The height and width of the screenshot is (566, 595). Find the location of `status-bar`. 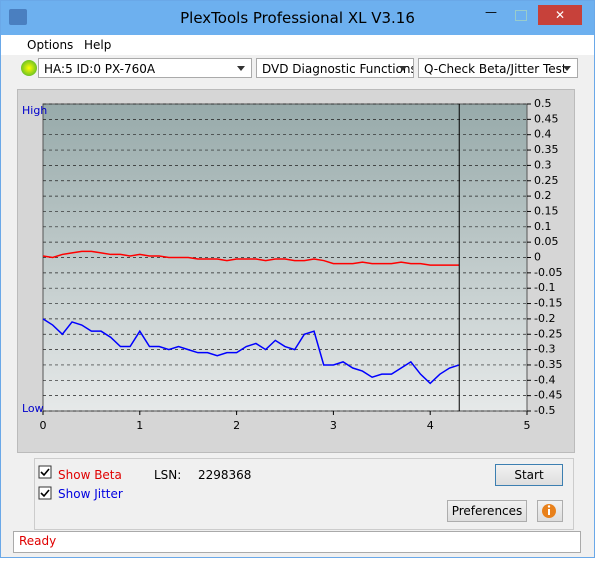

status-bar is located at coordinates (297, 542).